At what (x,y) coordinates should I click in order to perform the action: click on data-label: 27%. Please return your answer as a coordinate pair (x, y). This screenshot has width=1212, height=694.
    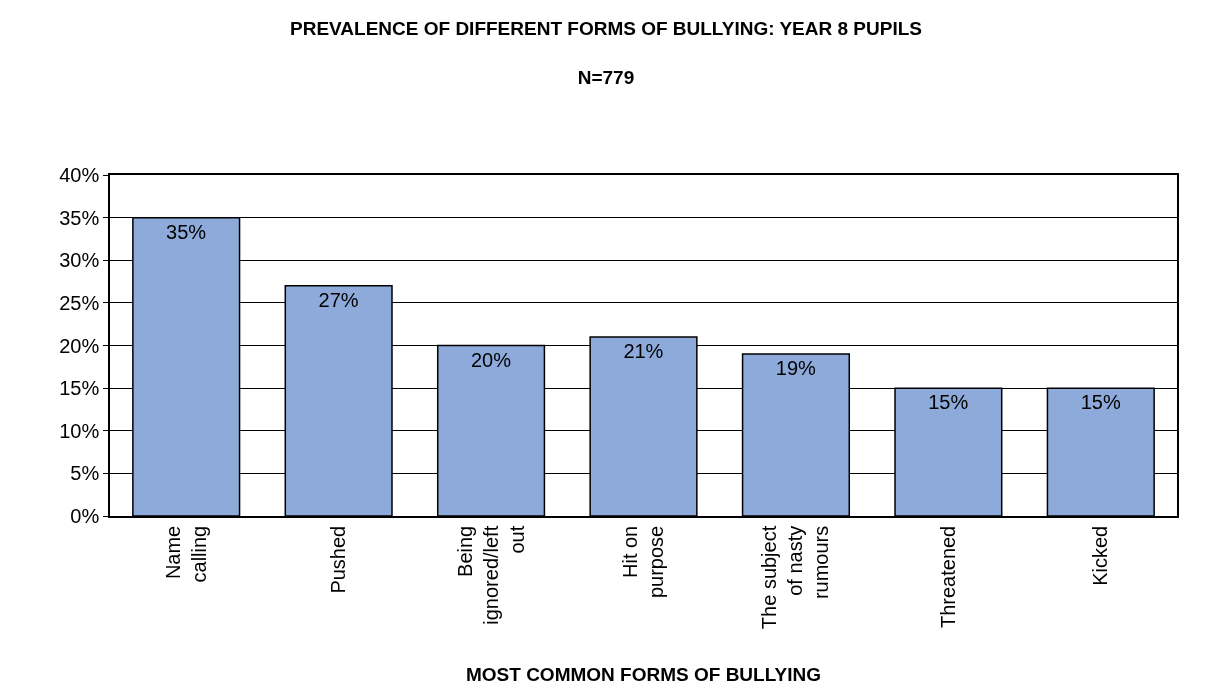
    Looking at the image, I should click on (338, 299).